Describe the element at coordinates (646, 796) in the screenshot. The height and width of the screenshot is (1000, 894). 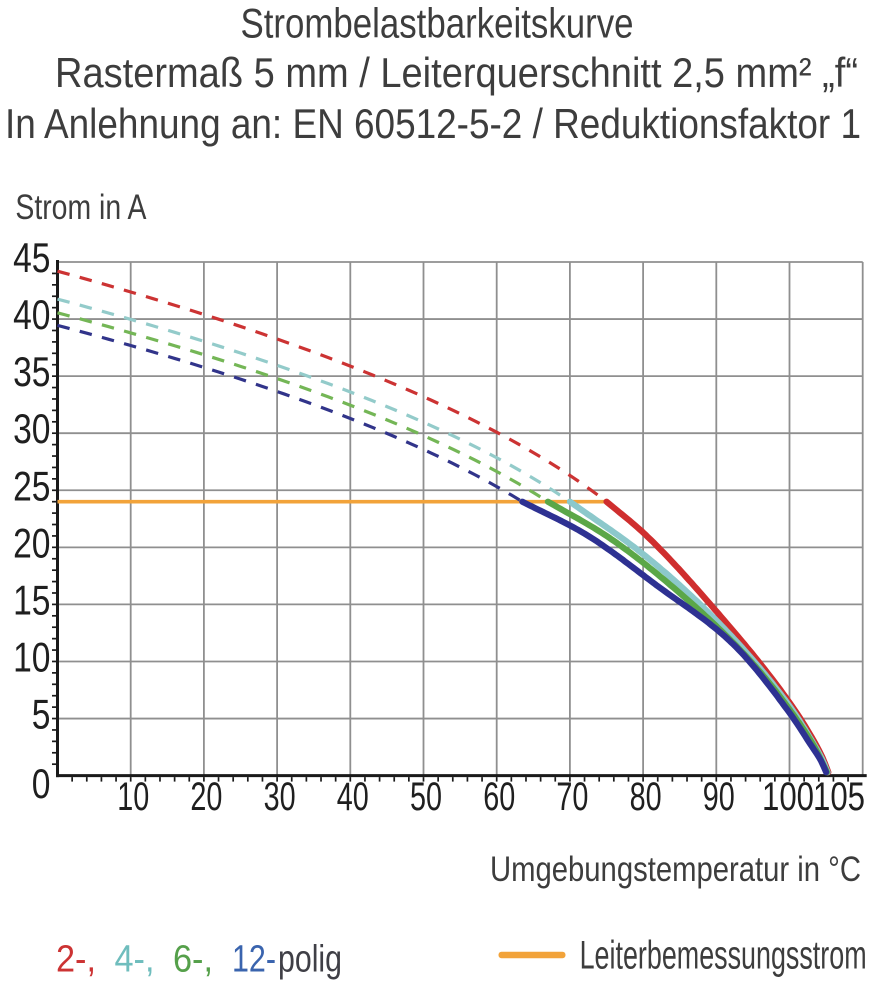
I see `svg-text: 80` at that location.